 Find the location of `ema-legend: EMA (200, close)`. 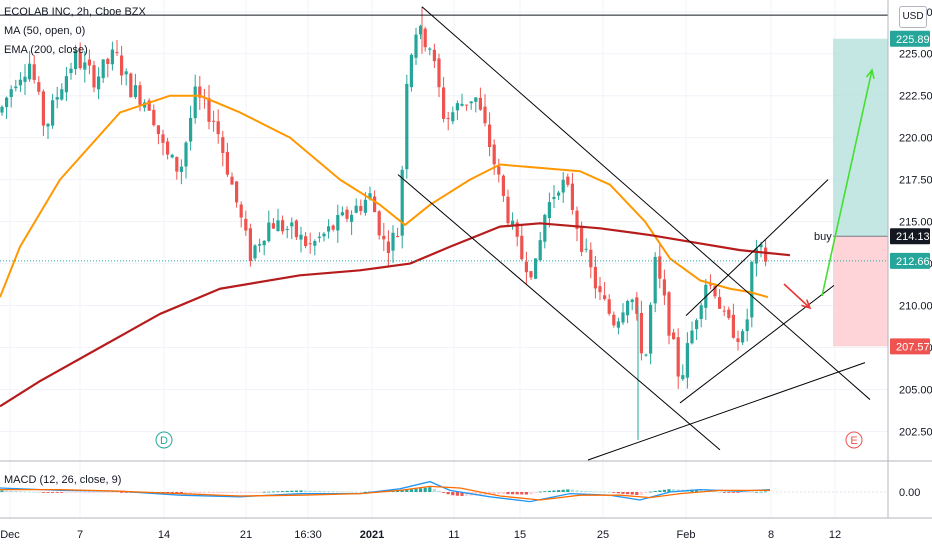

ema-legend: EMA (200, close) is located at coordinates (46, 50).